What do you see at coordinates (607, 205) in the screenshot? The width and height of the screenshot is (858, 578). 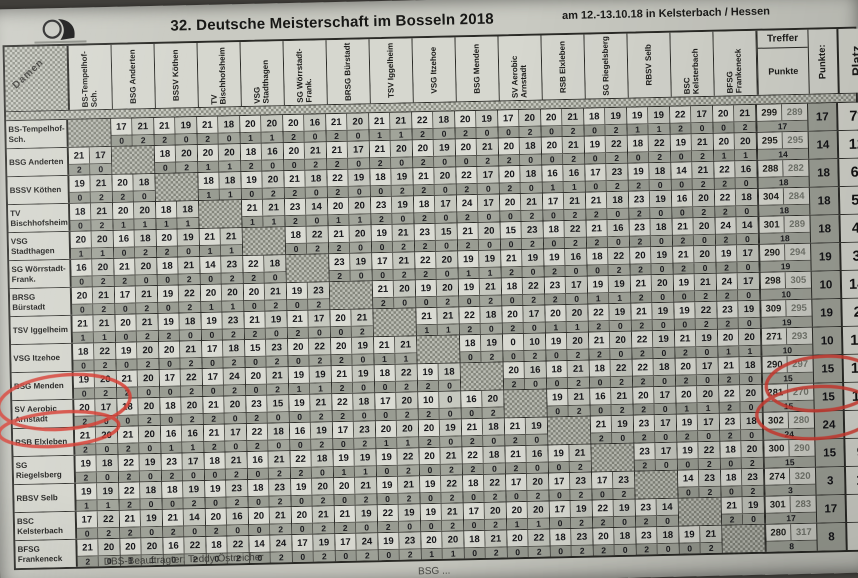 I see `match-cell: 21 18 2 0` at bounding box center [607, 205].